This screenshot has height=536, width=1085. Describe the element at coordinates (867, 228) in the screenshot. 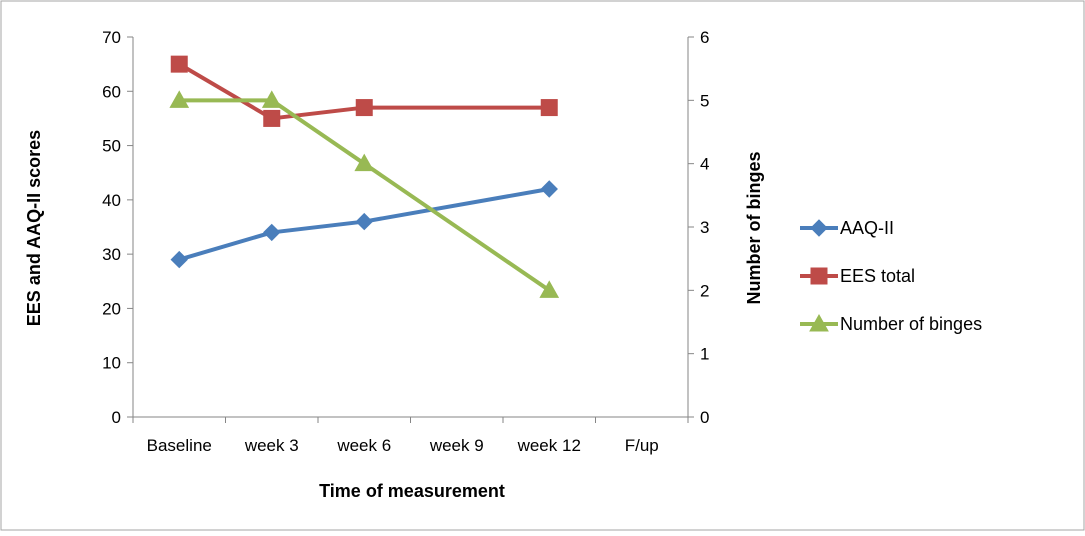

I see `legend-label: AAQ-II` at that location.